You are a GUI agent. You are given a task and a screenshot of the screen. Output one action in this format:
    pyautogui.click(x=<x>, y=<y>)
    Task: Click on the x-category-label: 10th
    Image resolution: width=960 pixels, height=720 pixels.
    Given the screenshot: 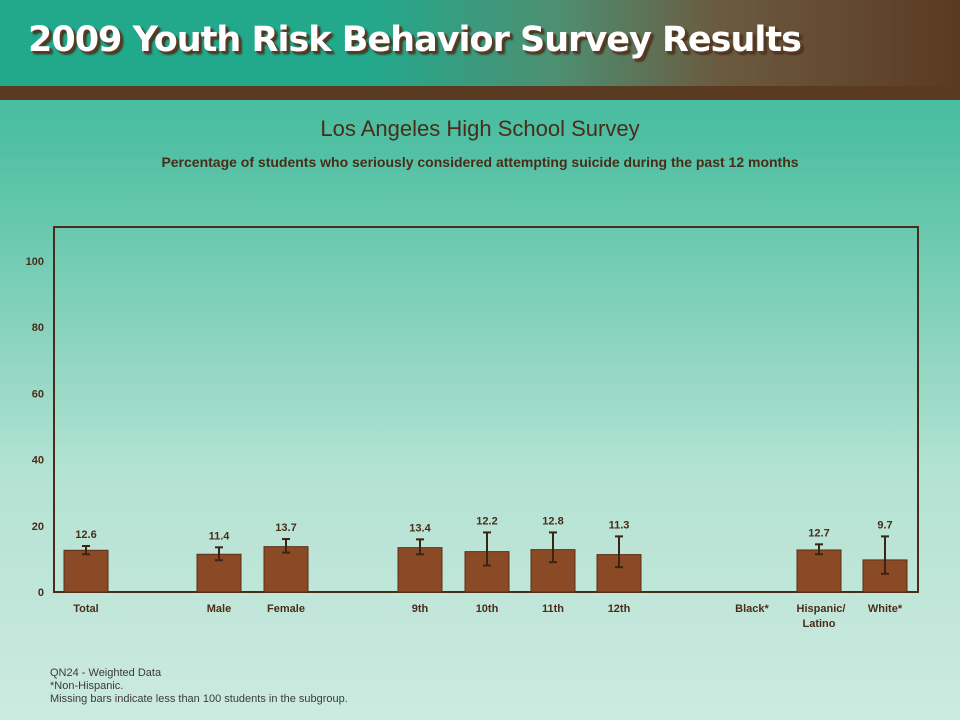 What is the action you would take?
    pyautogui.click(x=487, y=609)
    